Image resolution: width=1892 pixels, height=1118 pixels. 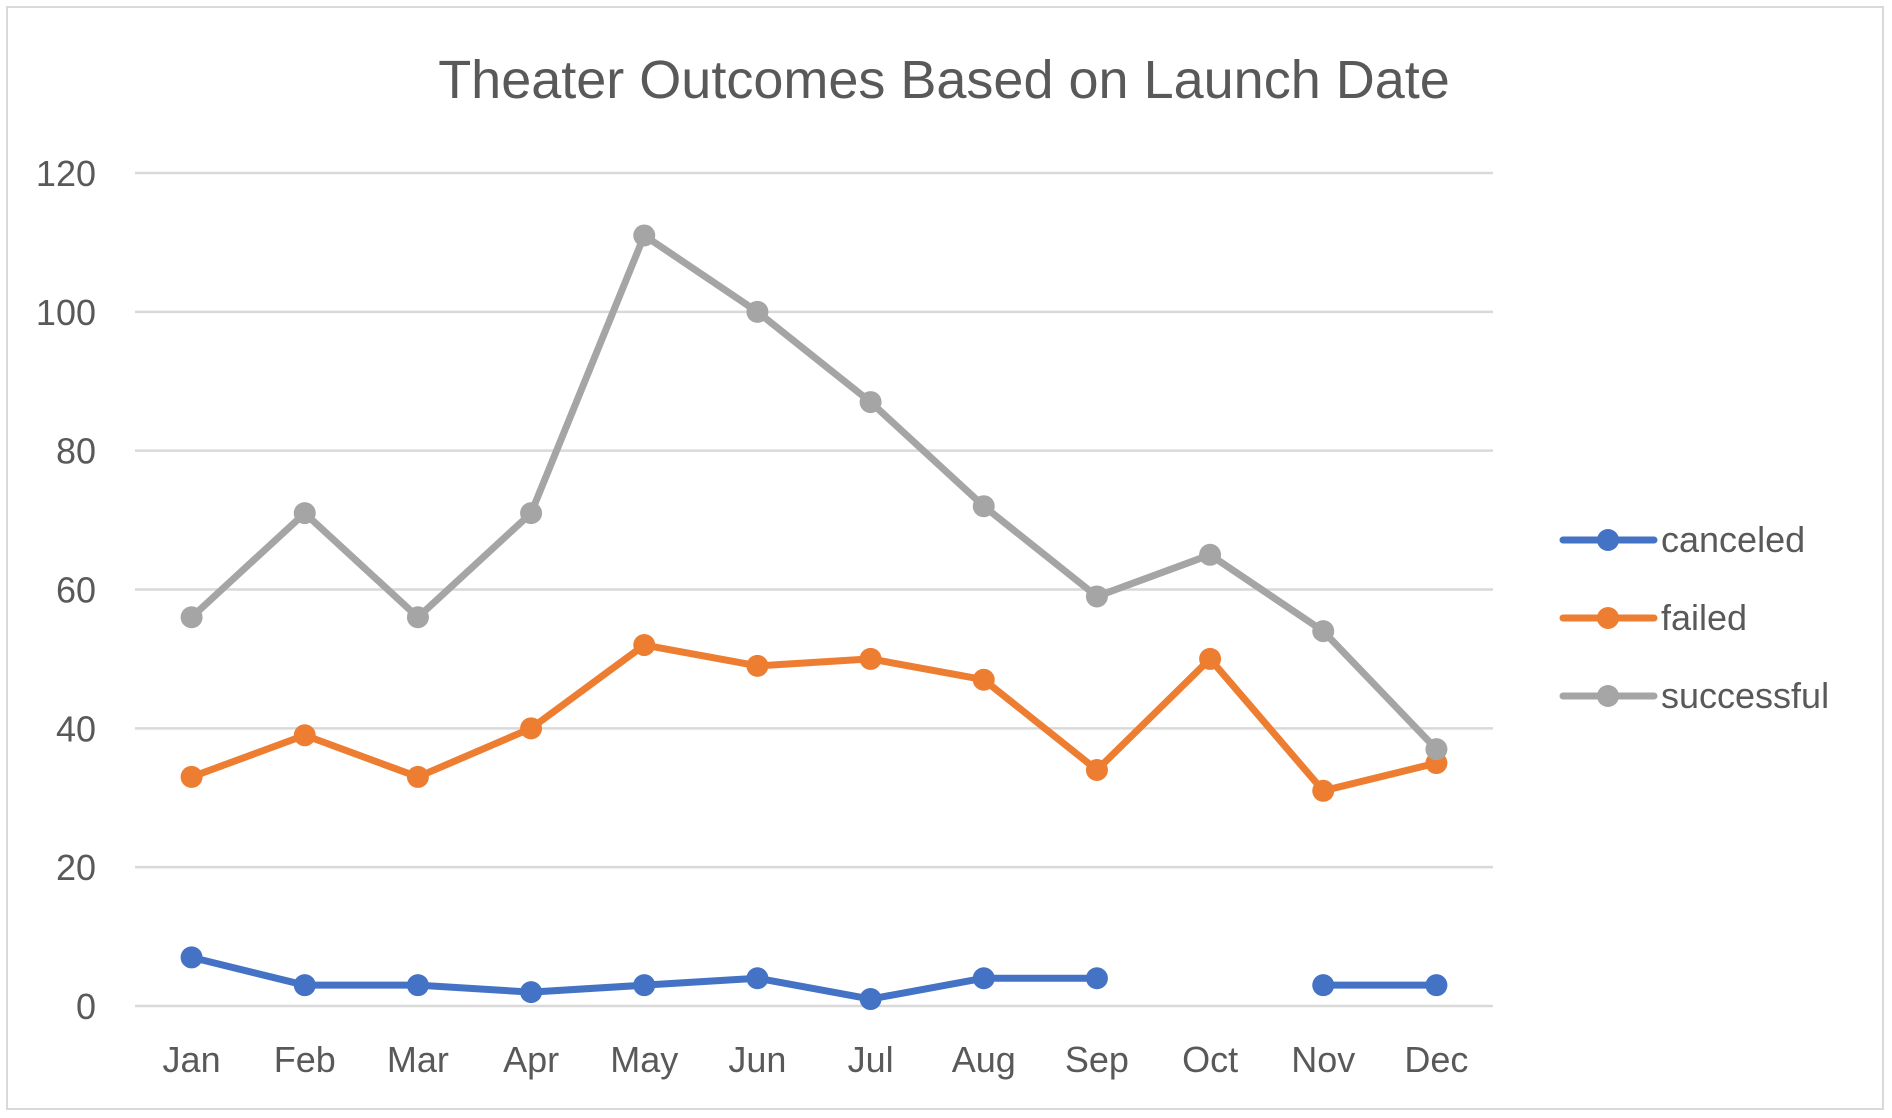 I want to click on failed-point-nov, so click(x=1323, y=790).